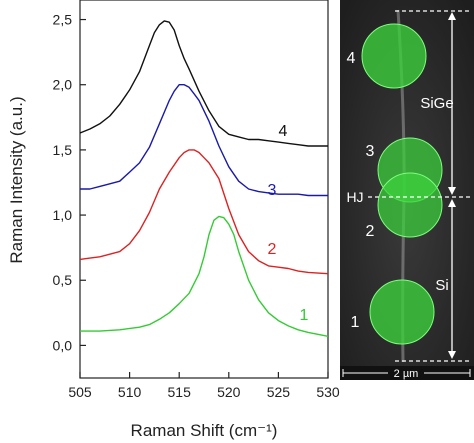  I want to click on y-tick-label: 1,5, so click(63, 150).